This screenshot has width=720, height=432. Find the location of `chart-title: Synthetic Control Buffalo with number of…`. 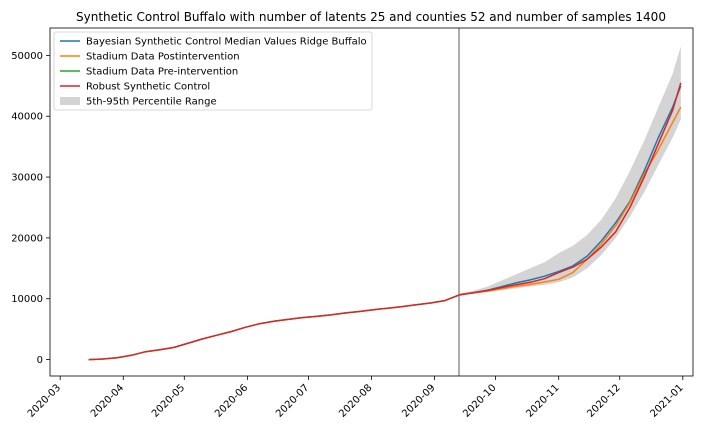

chart-title: Synthetic Control Buffalo with number of… is located at coordinates (371, 17).